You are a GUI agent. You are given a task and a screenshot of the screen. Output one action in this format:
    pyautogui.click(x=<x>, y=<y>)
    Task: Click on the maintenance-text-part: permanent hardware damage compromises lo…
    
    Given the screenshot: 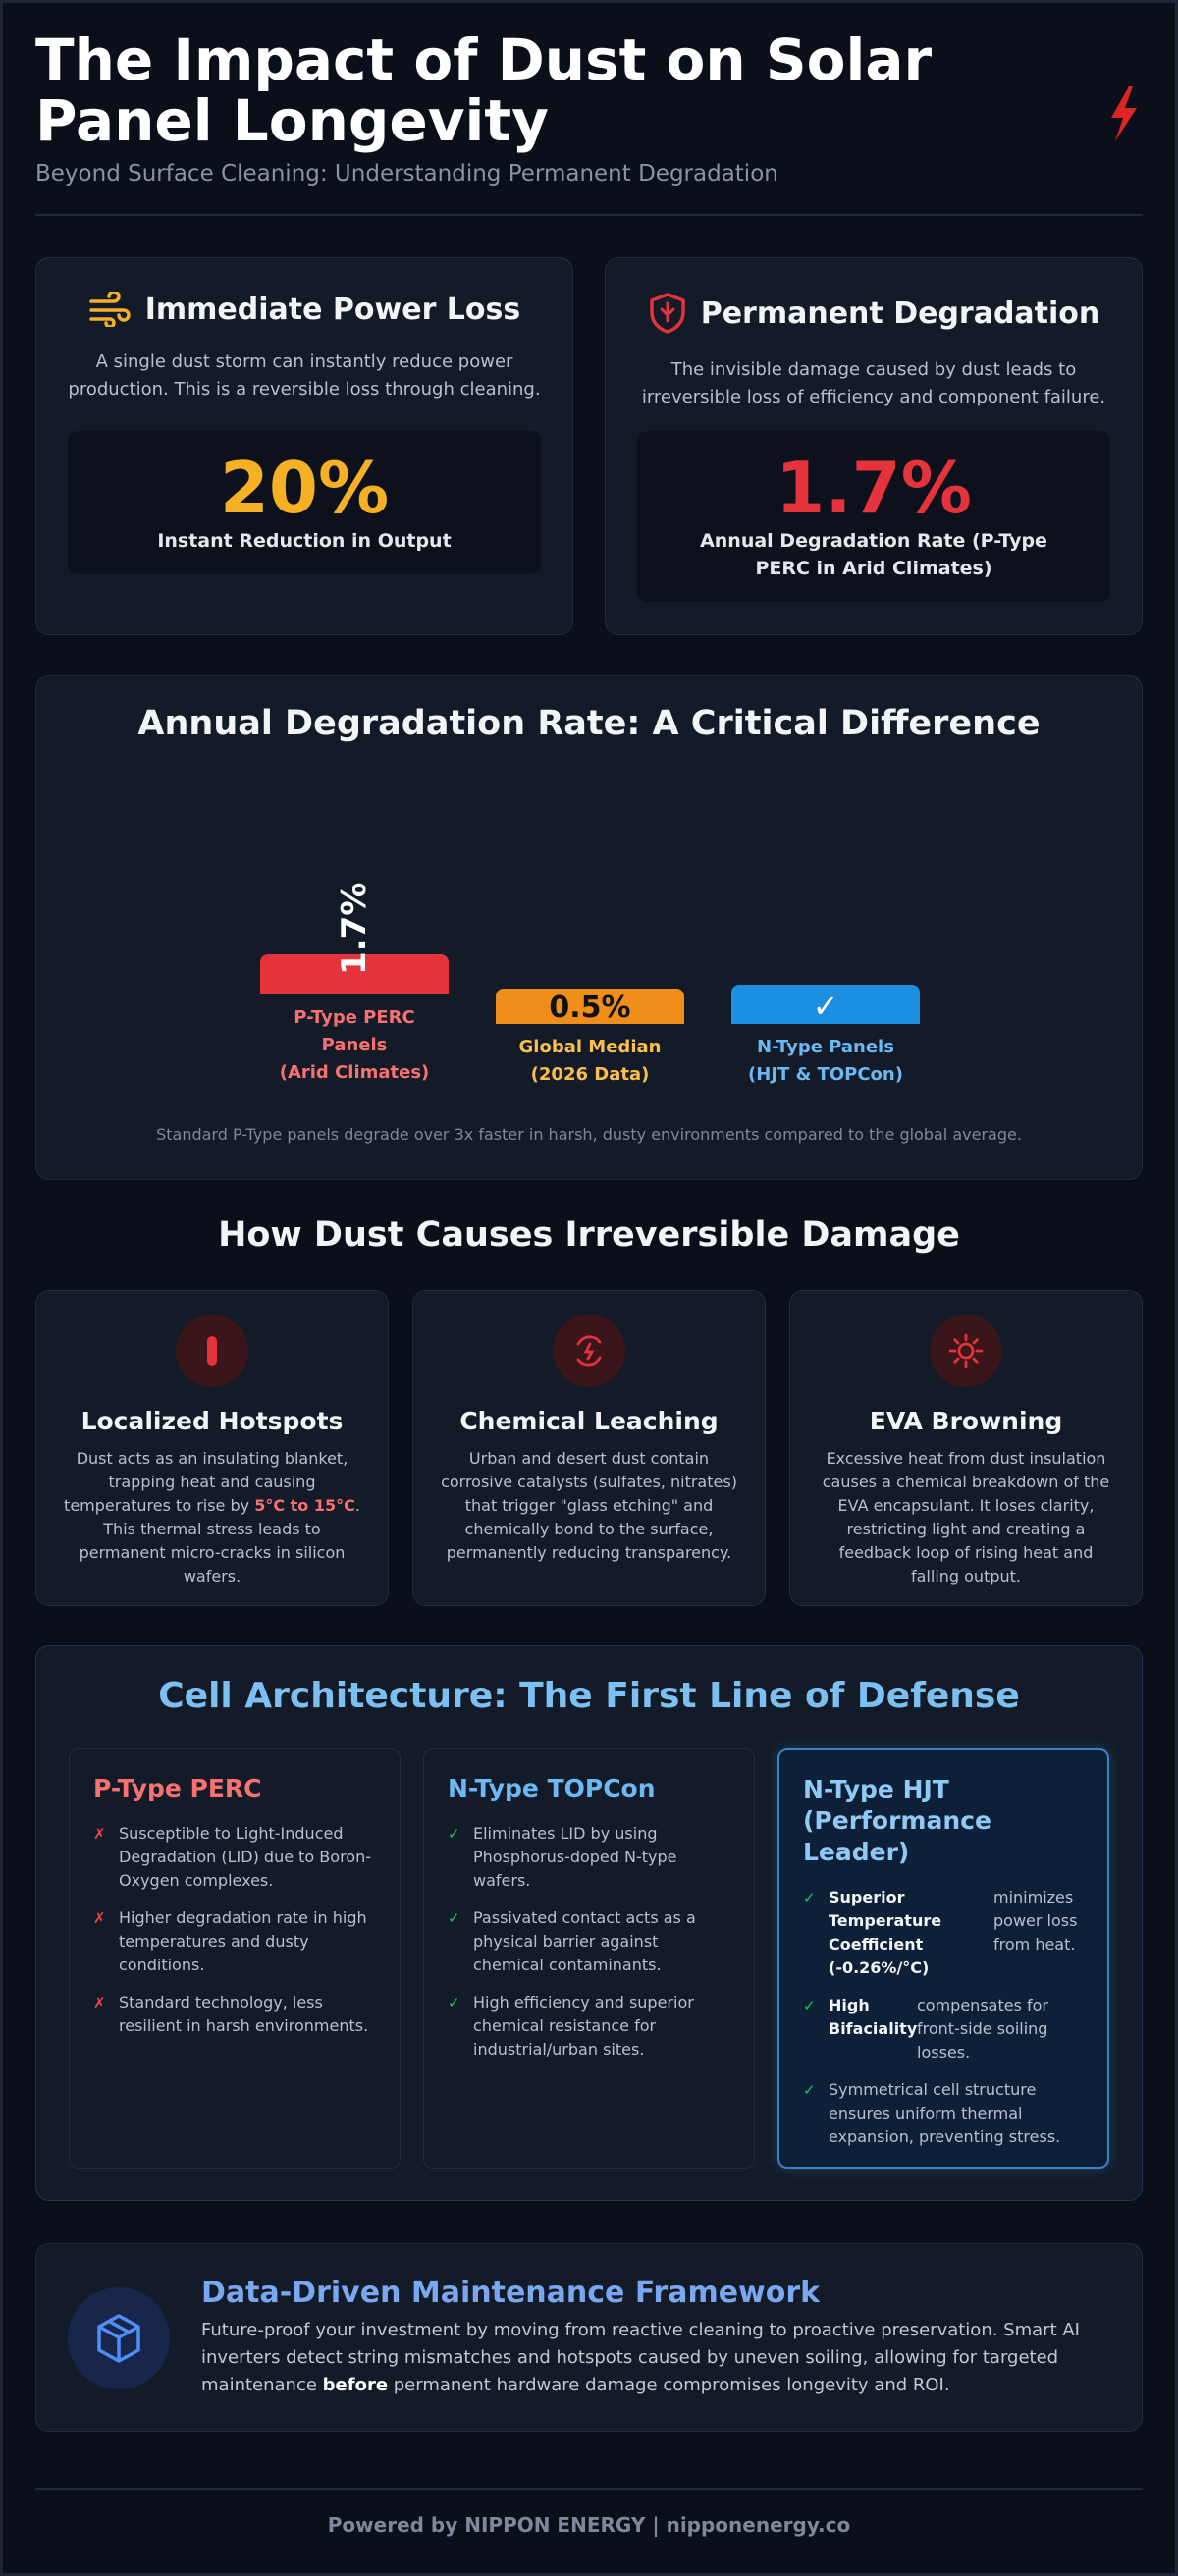 What is the action you would take?
    pyautogui.click(x=669, y=2385)
    